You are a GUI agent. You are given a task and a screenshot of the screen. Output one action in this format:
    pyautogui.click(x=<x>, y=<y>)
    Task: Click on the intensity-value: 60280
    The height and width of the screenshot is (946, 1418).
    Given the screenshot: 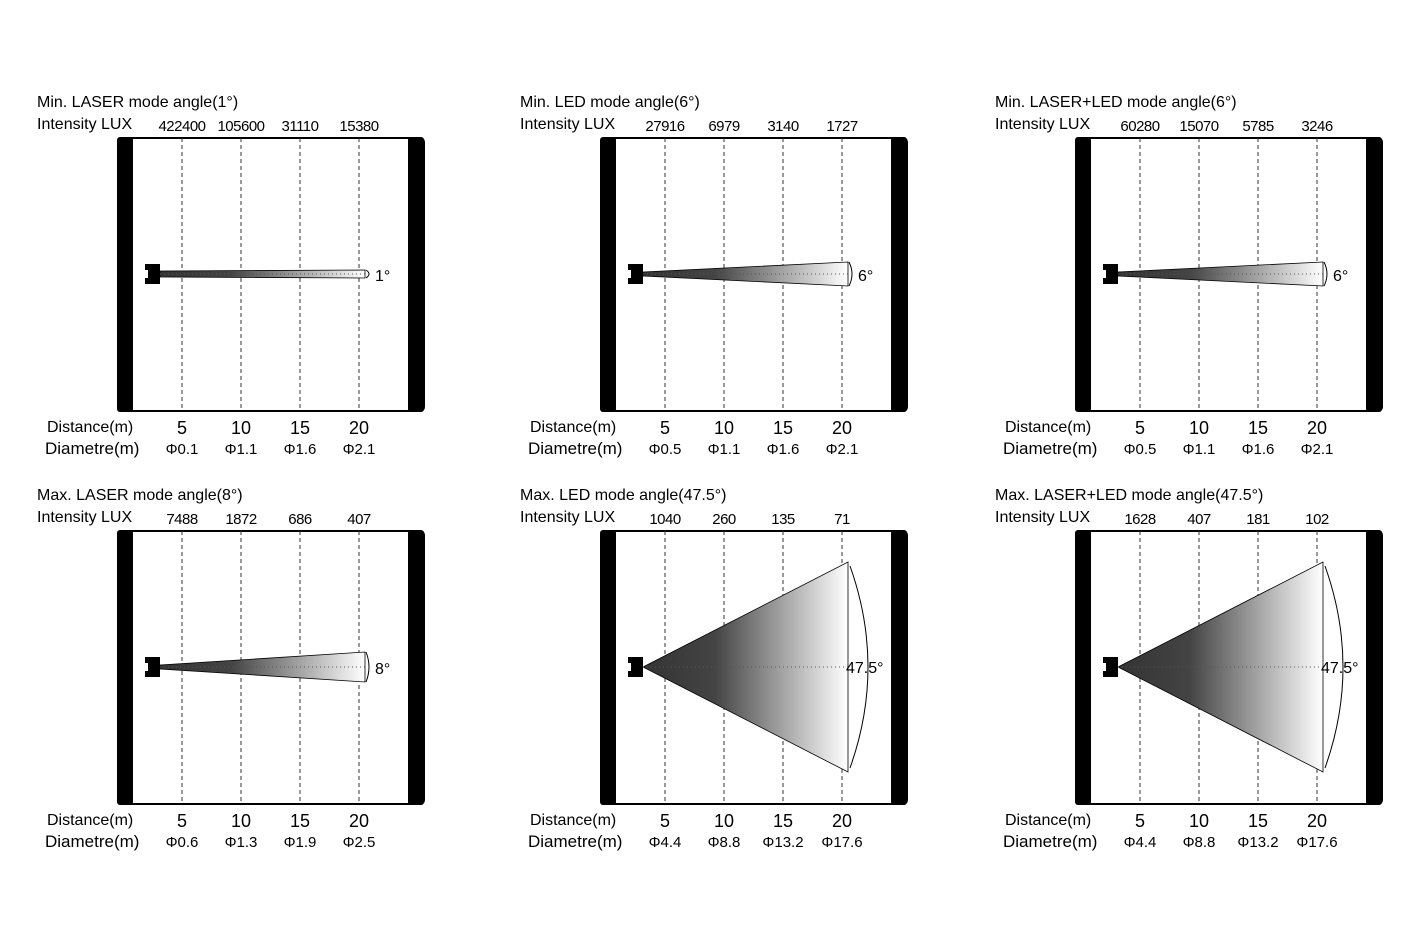 What is the action you would take?
    pyautogui.click(x=1139, y=126)
    